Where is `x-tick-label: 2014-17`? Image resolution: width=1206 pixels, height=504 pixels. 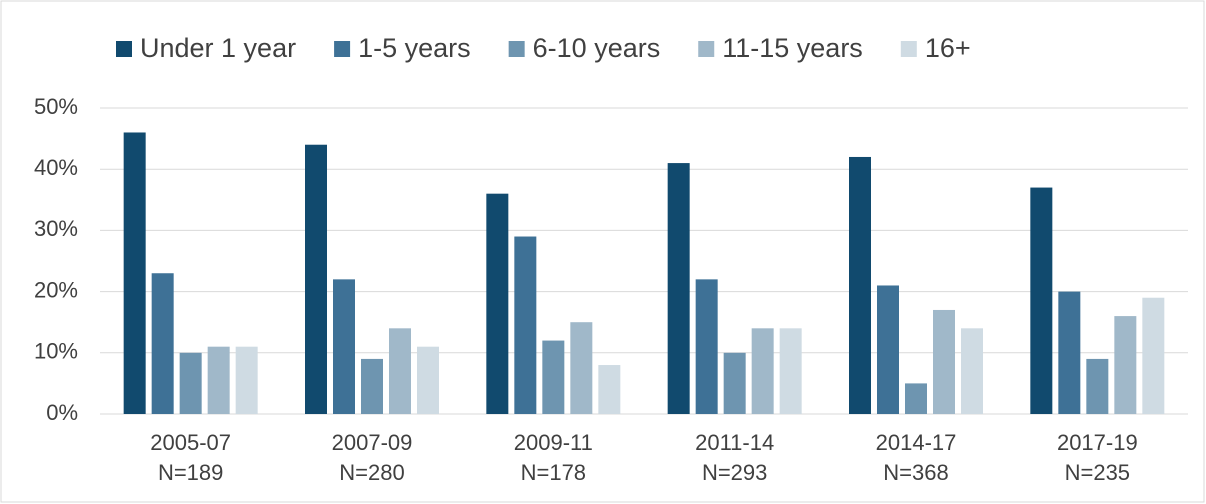
x-tick-label: 2014-17 is located at coordinates (916, 442).